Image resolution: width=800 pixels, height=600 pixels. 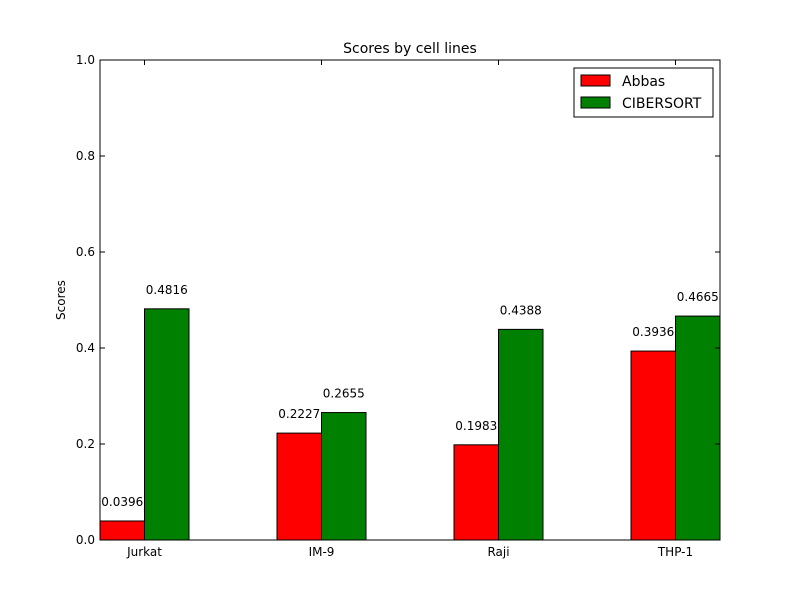 I want to click on value-label: 0.4388, so click(x=521, y=310).